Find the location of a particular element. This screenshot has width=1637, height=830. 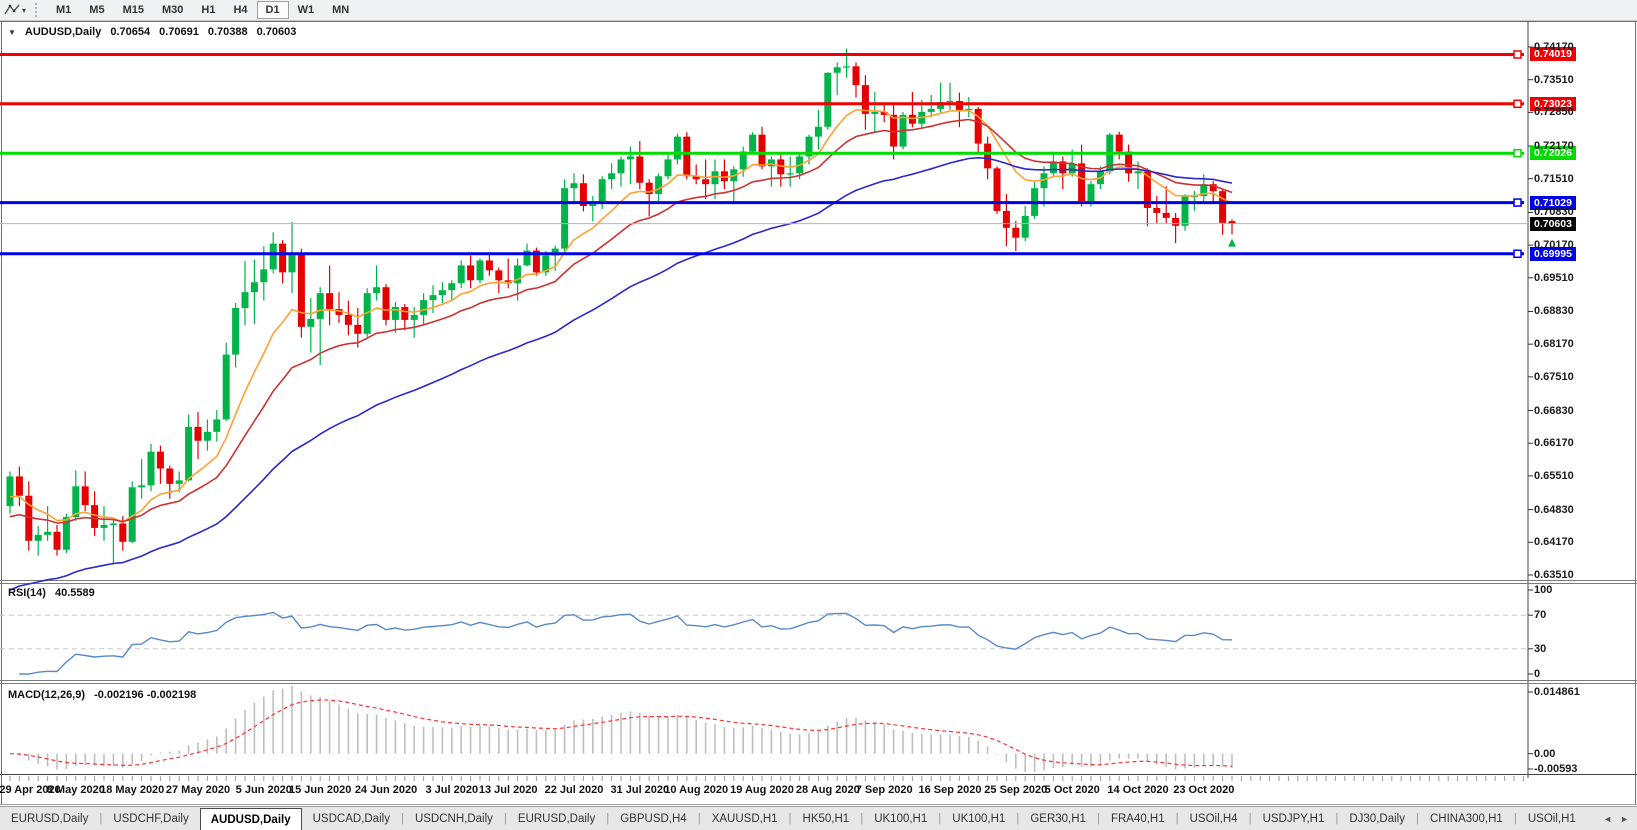

timeframe-button-H1: H1 is located at coordinates (208, 10).